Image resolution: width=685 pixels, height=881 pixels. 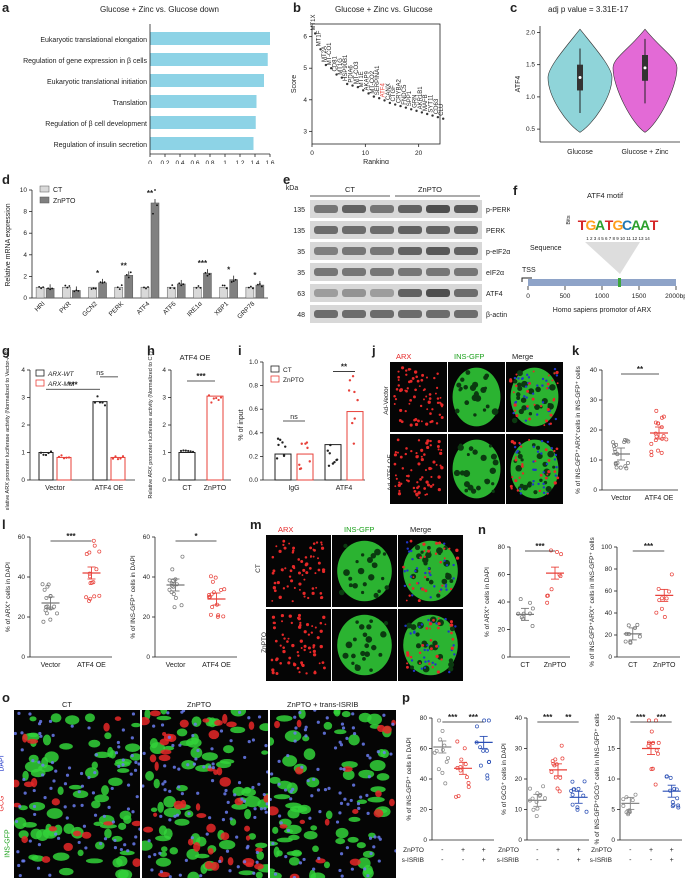 What do you see at coordinates (612, 718) in the screenshot?
I see `ytick-label-4: 20` at bounding box center [612, 718].